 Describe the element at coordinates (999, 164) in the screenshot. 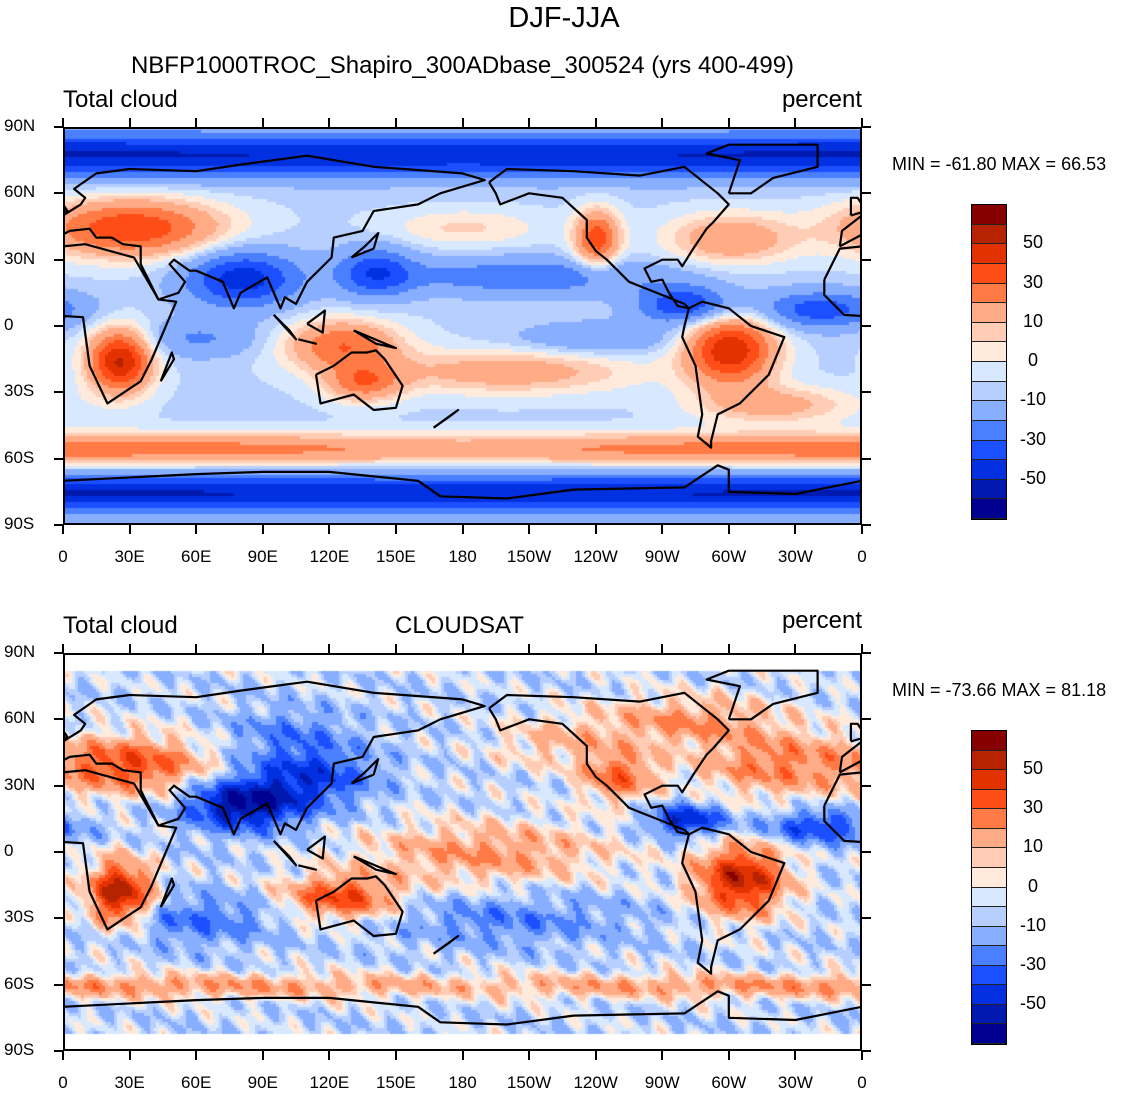

I see `min-max-label: MIN = -61.80 MAX = 66.53` at that location.